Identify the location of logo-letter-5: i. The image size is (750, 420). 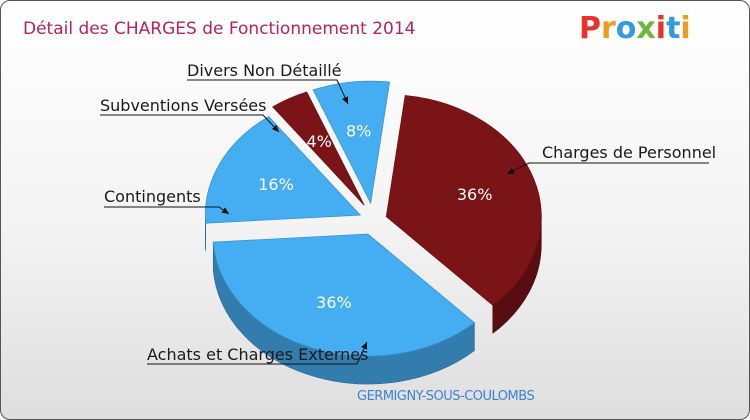
(661, 28).